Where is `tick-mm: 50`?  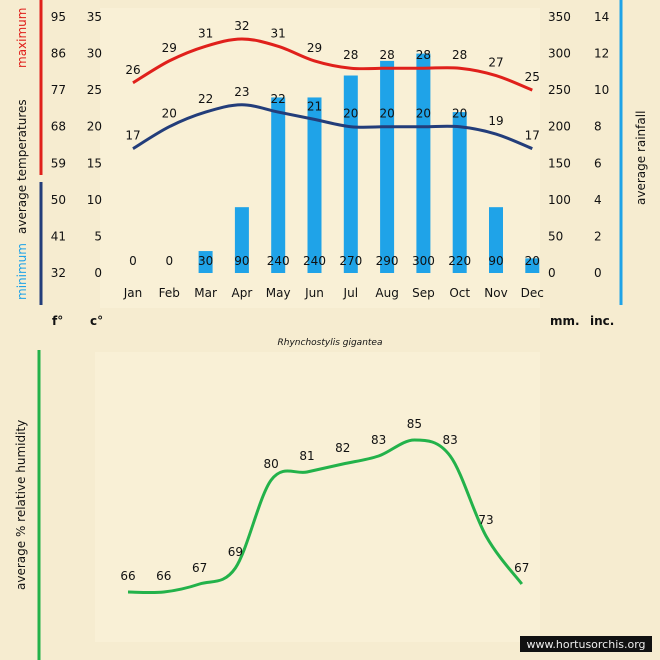 tick-mm: 50 is located at coordinates (555, 236).